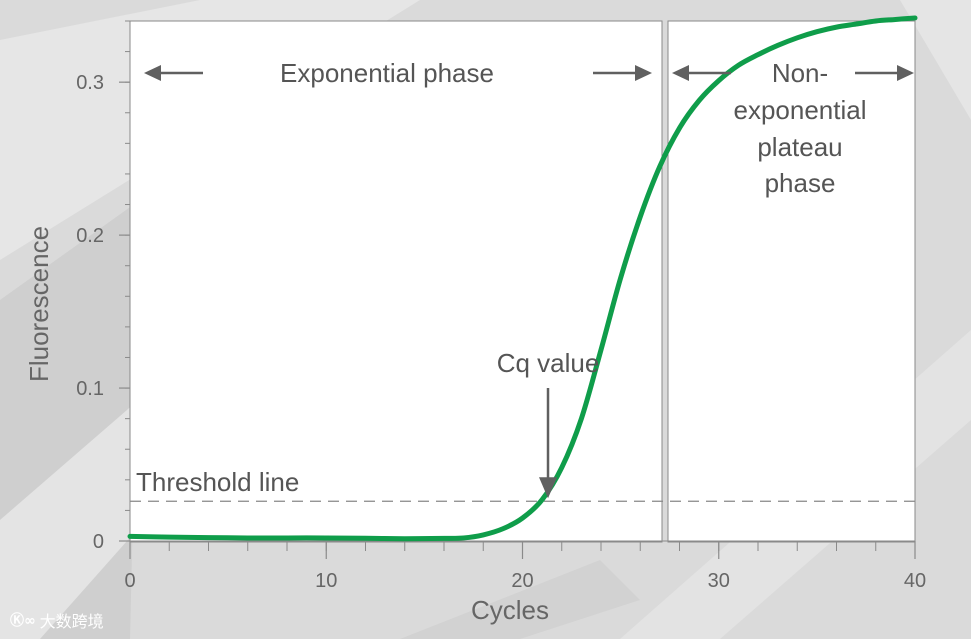 This screenshot has width=971, height=639. What do you see at coordinates (548, 363) in the screenshot?
I see `cq-value-label: Cq value` at bounding box center [548, 363].